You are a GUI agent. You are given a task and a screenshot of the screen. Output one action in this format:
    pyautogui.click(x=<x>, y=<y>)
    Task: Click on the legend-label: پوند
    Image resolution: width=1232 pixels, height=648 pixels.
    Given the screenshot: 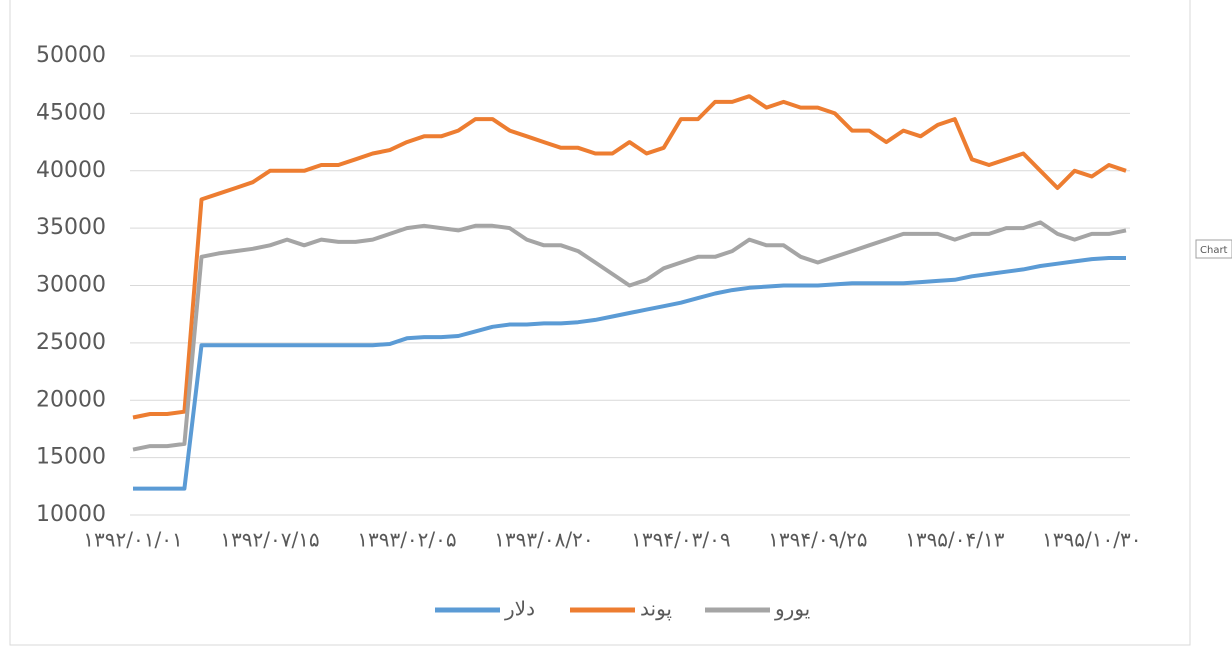 What is the action you would take?
    pyautogui.click(x=656, y=609)
    